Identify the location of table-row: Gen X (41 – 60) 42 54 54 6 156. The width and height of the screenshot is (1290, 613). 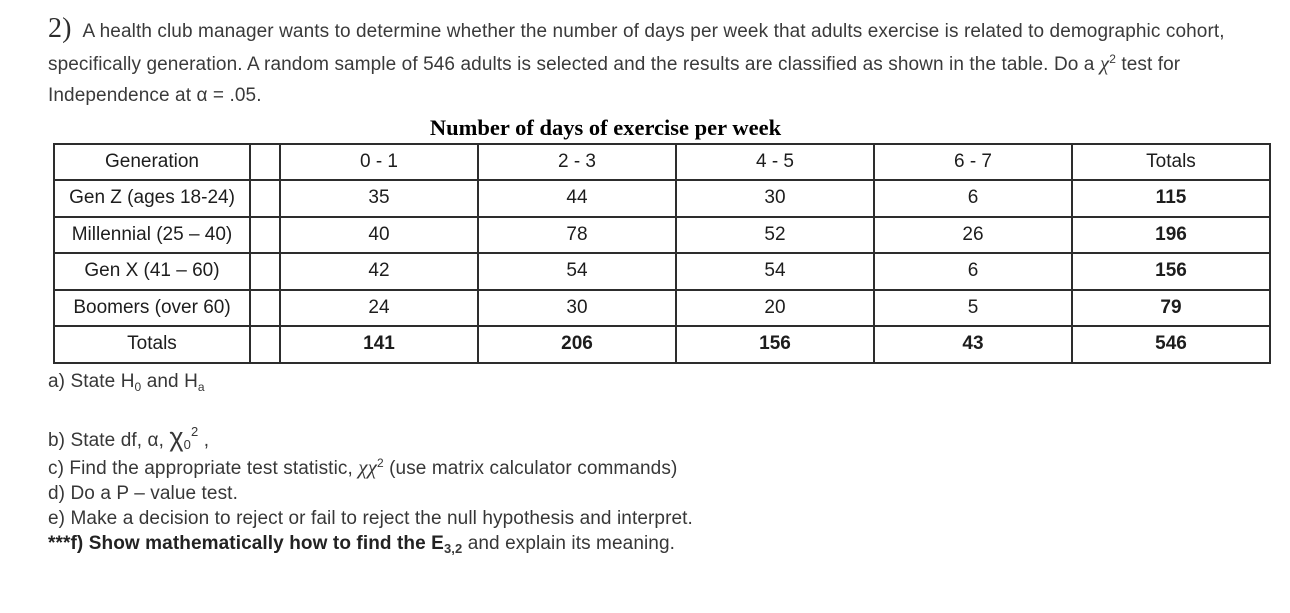
(662, 271).